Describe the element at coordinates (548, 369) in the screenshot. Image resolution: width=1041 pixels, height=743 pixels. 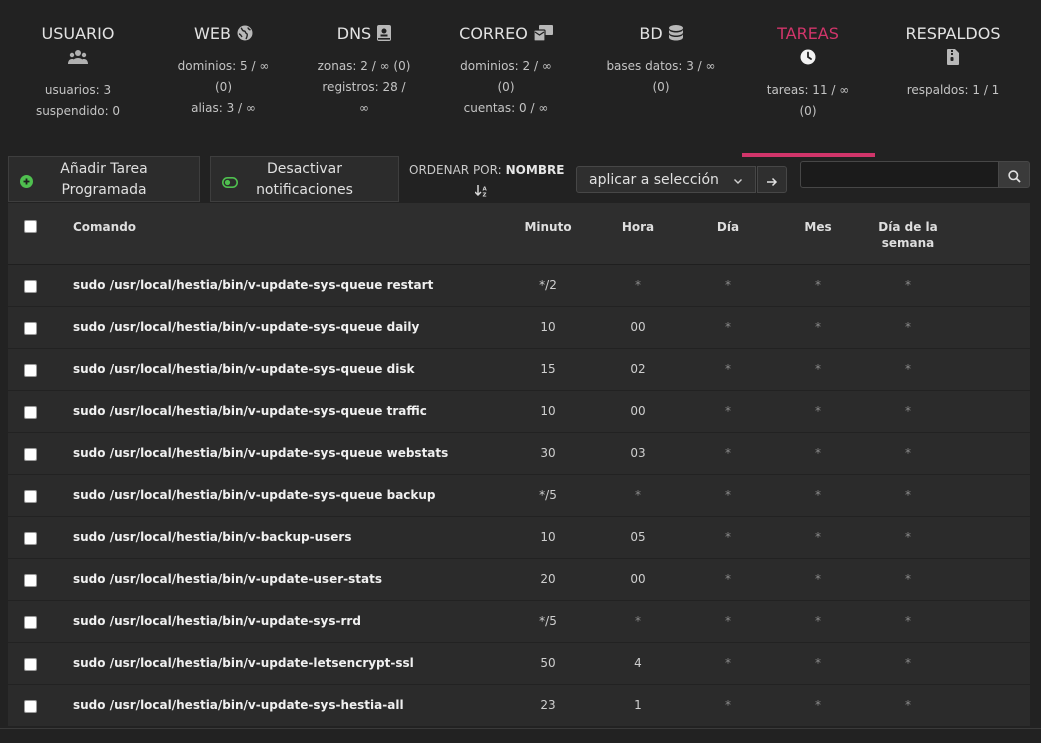
I see `row-minute: 15` at that location.